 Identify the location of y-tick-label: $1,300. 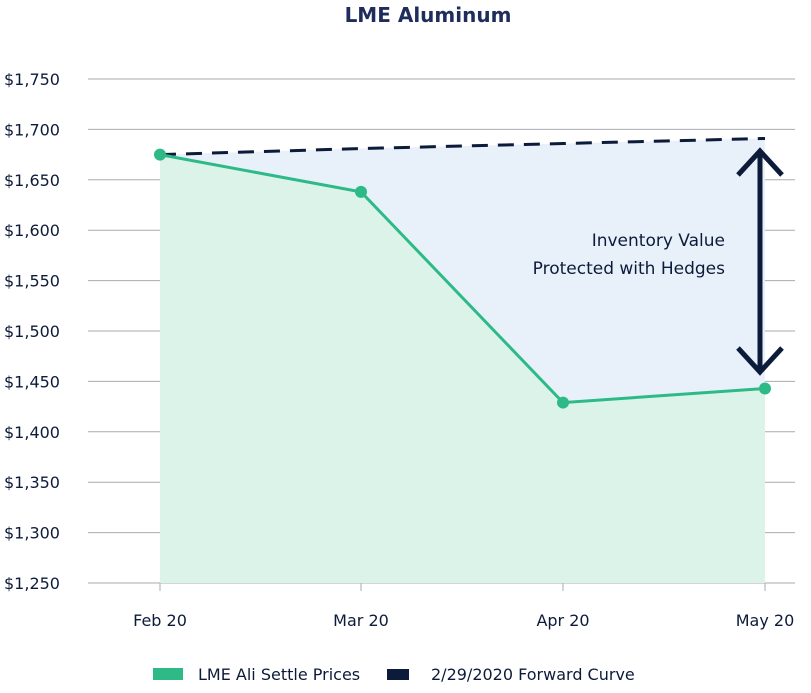
(32, 533).